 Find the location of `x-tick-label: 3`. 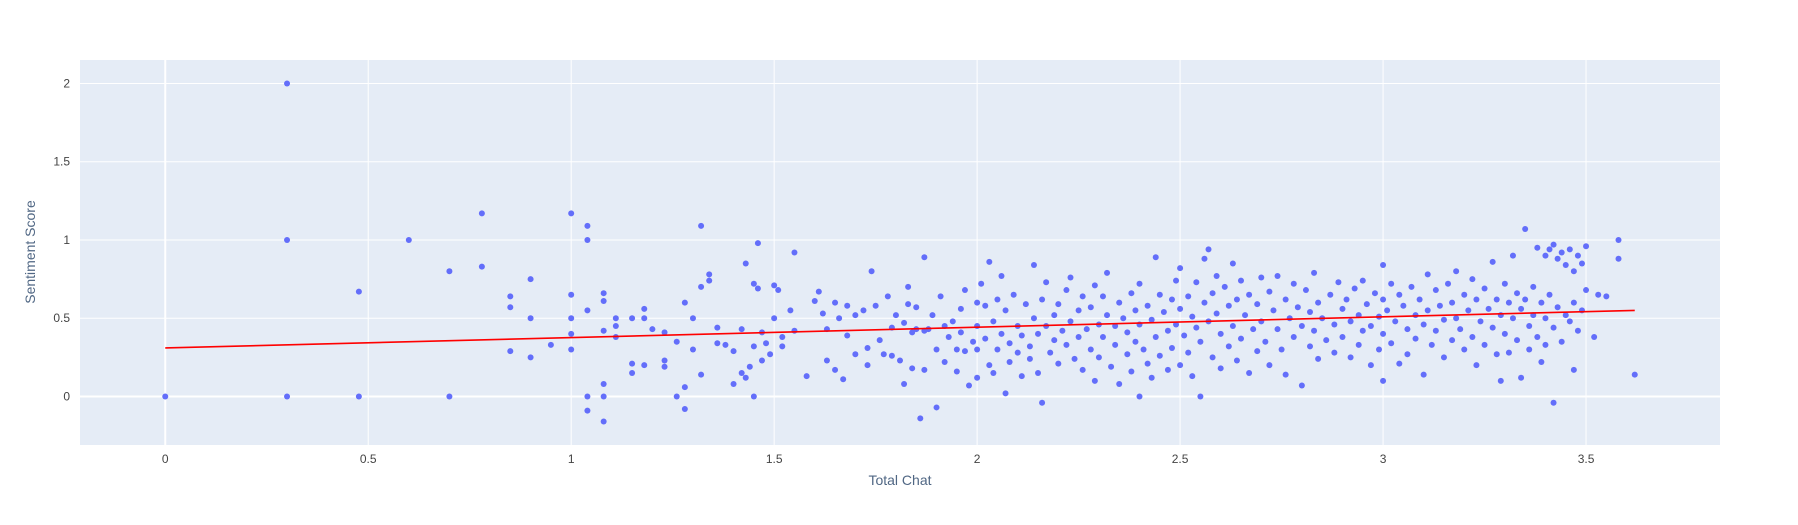

x-tick-label: 3 is located at coordinates (1383, 459).